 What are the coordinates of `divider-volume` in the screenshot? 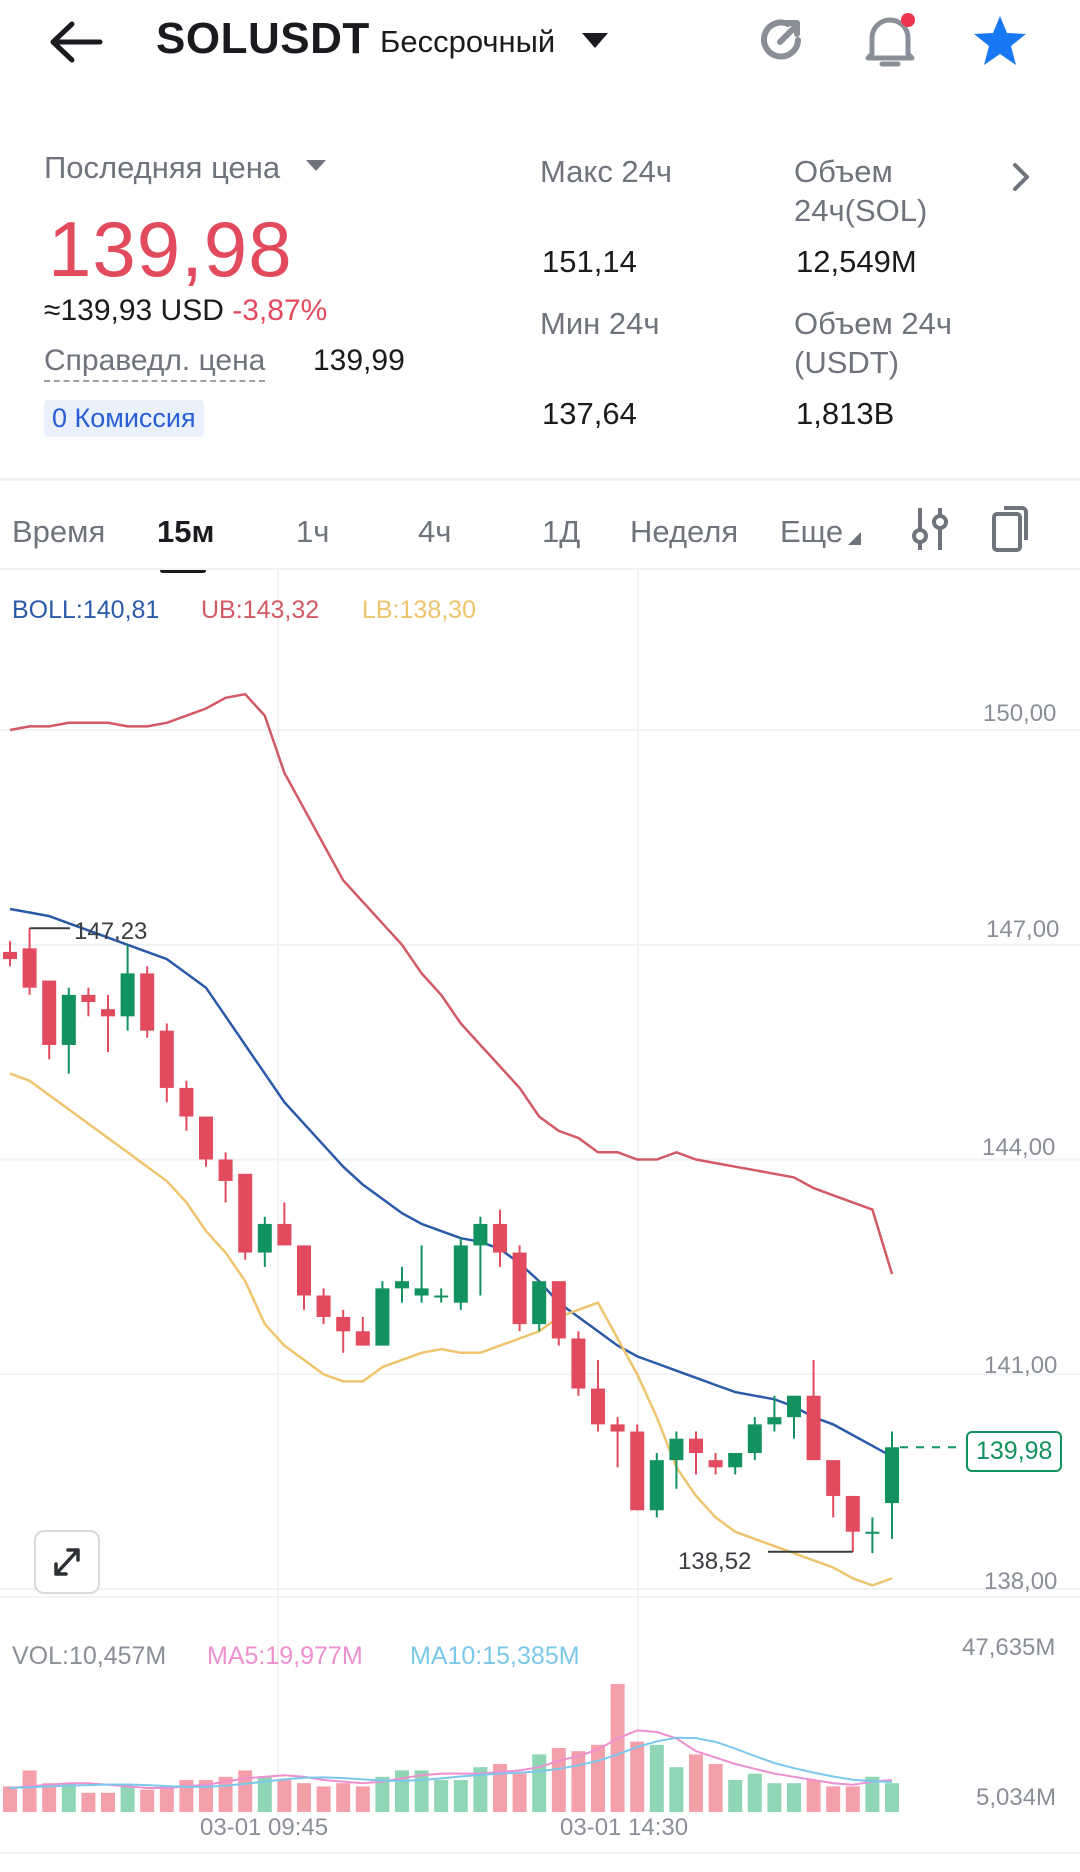 It's located at (540, 1597).